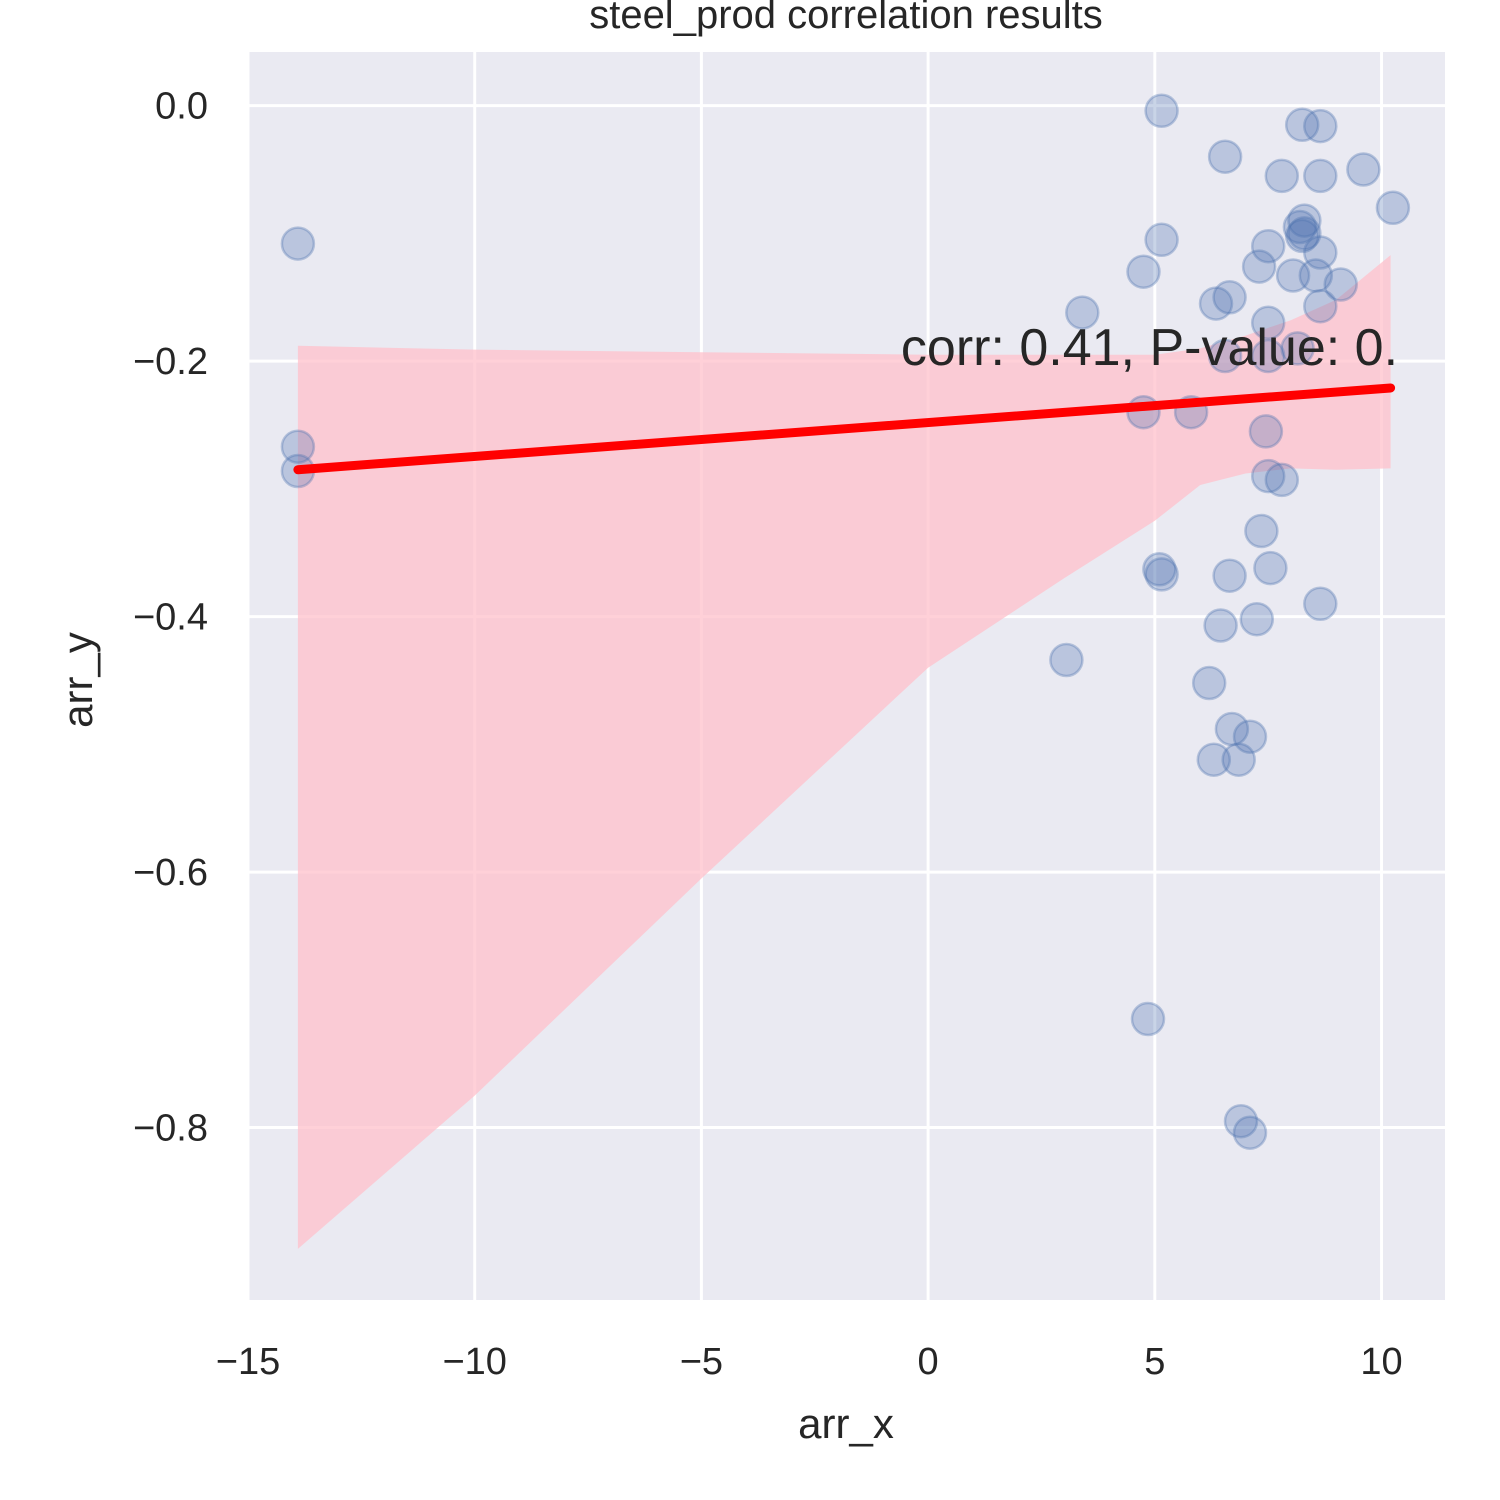 This screenshot has height=1500, width=1500. Describe the element at coordinates (846, 1423) in the screenshot. I see `x-axis-label: arr_x` at that location.